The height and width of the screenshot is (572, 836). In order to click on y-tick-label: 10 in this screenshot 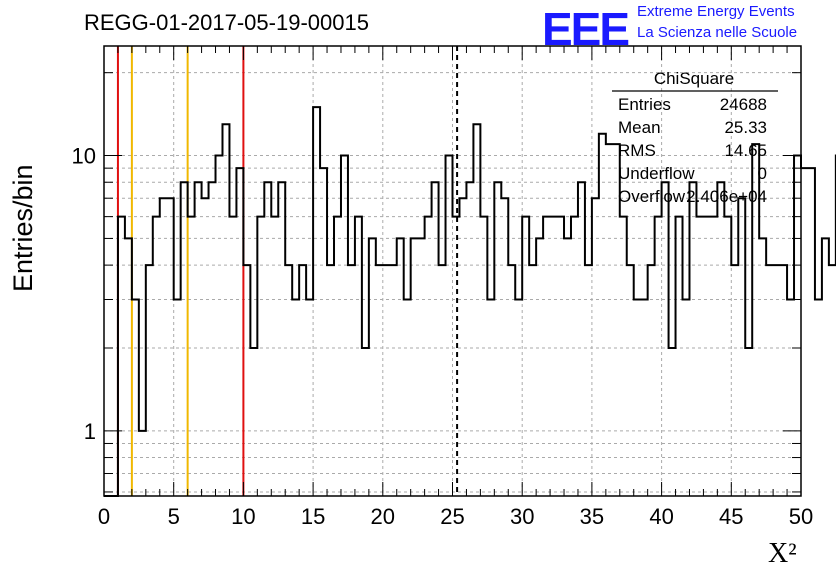, I will do `click(84, 156)`.